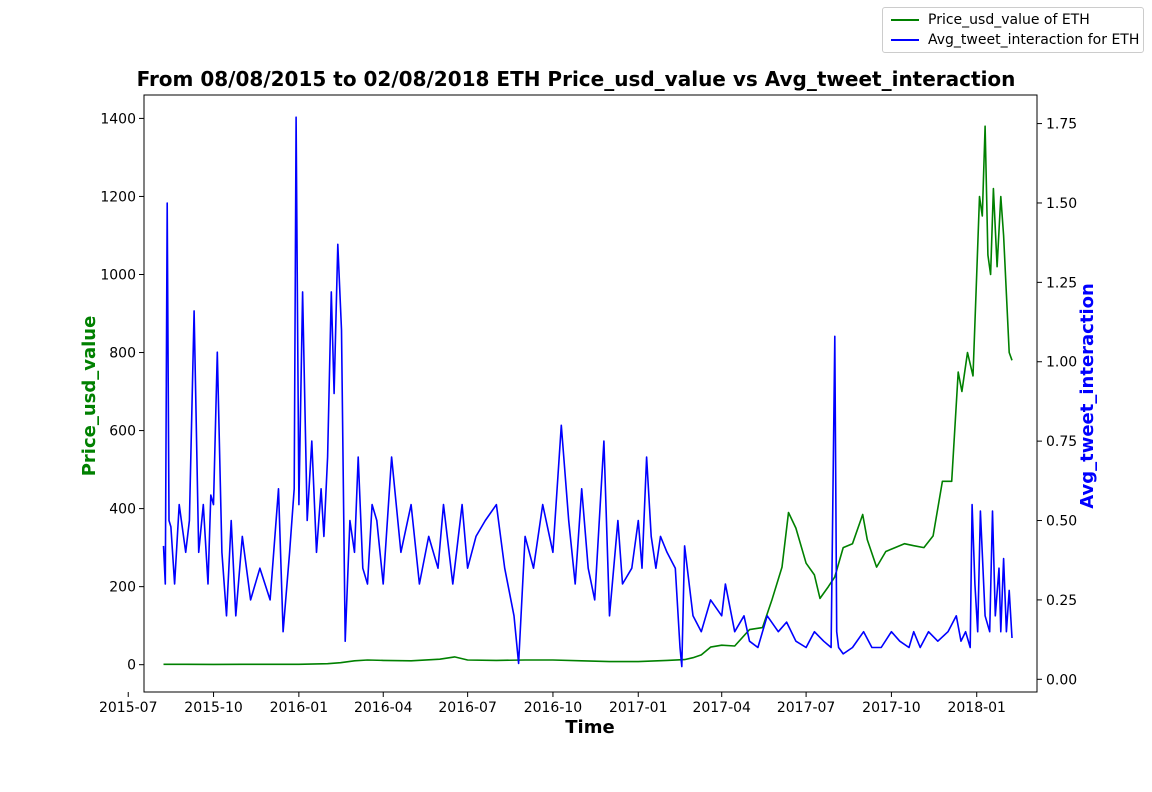  What do you see at coordinates (131, 666) in the screenshot?
I see `left-y-tick-label: 0` at bounding box center [131, 666].